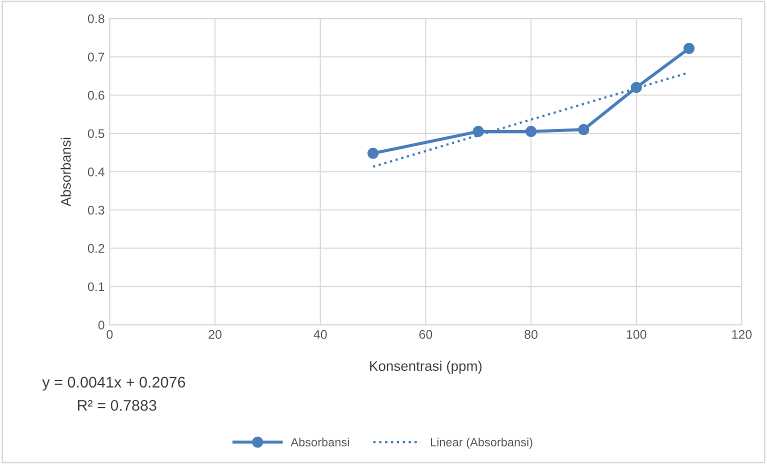  Describe the element at coordinates (320, 334) in the screenshot. I see `x-tick-label: 40` at that location.